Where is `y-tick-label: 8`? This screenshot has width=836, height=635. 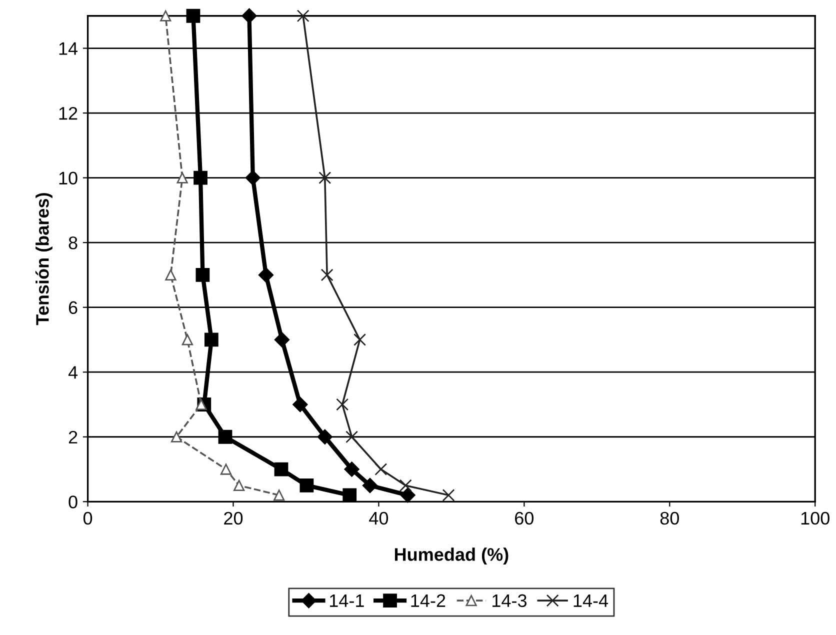 y-tick-label: 8 is located at coordinates (73, 243).